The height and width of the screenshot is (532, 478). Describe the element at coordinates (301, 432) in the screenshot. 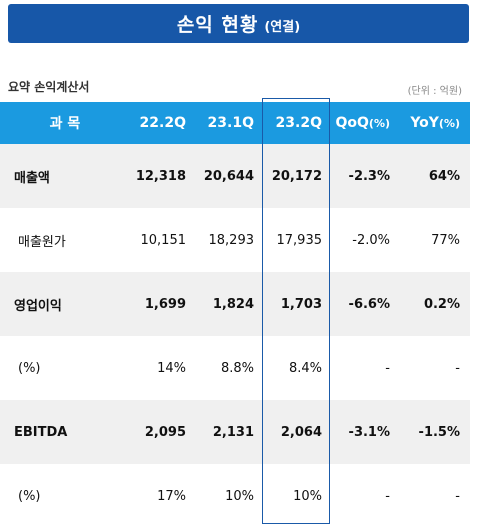

I see `cell-23-2q: 2,064` at that location.